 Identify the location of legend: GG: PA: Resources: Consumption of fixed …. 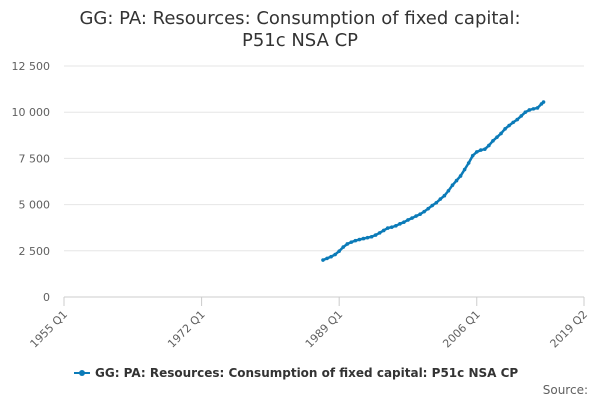
(296, 373).